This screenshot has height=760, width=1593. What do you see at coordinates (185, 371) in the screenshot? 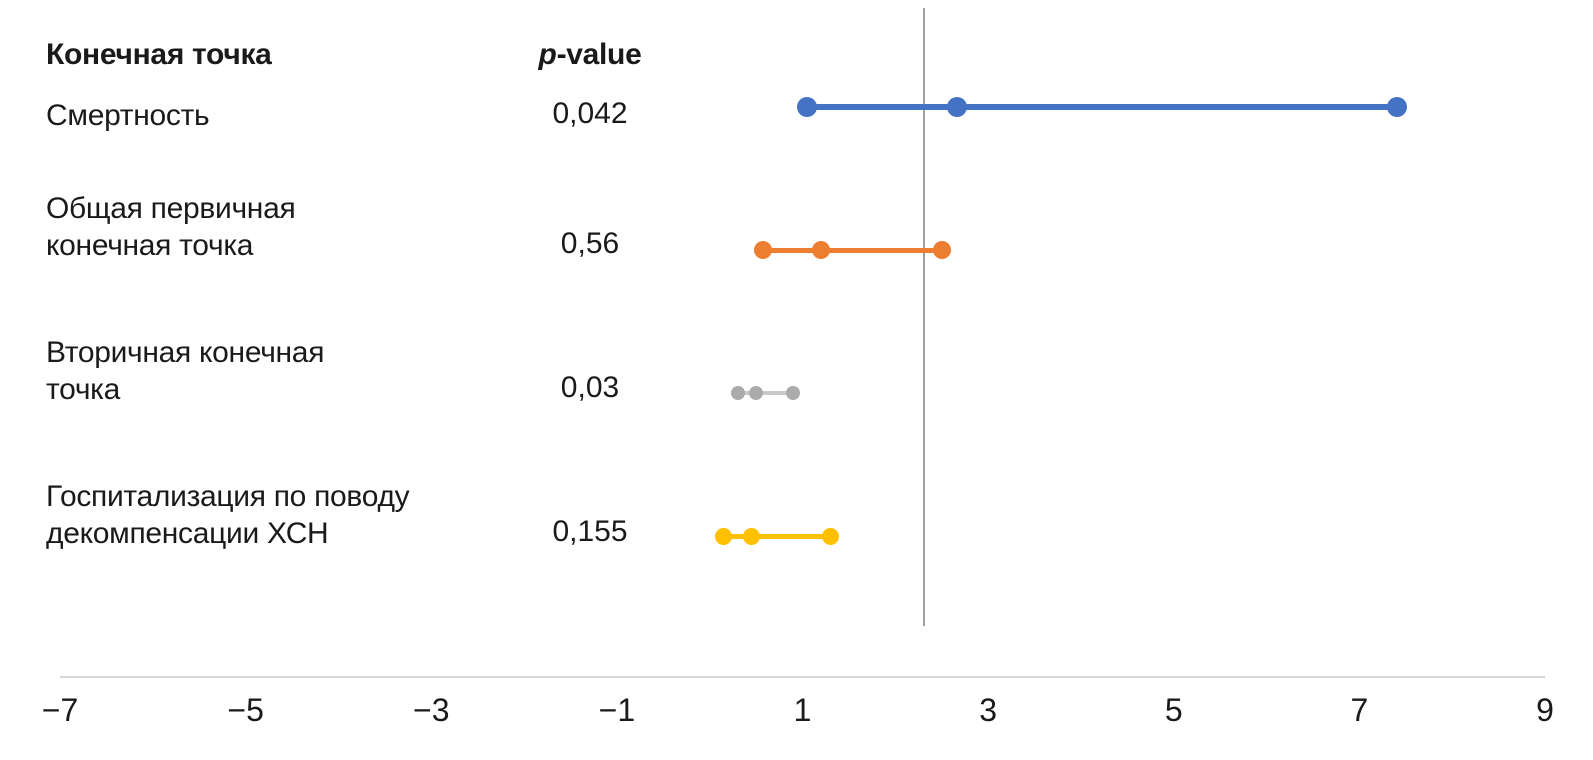
I see `endpoint-label: Вторичная конечная точка` at bounding box center [185, 371].